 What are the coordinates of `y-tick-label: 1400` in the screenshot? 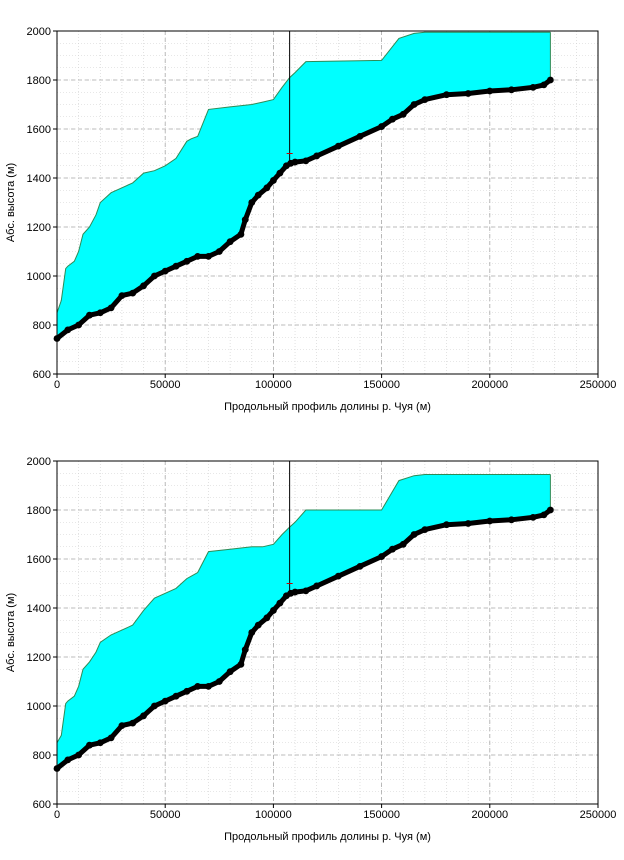 It's located at (39, 179).